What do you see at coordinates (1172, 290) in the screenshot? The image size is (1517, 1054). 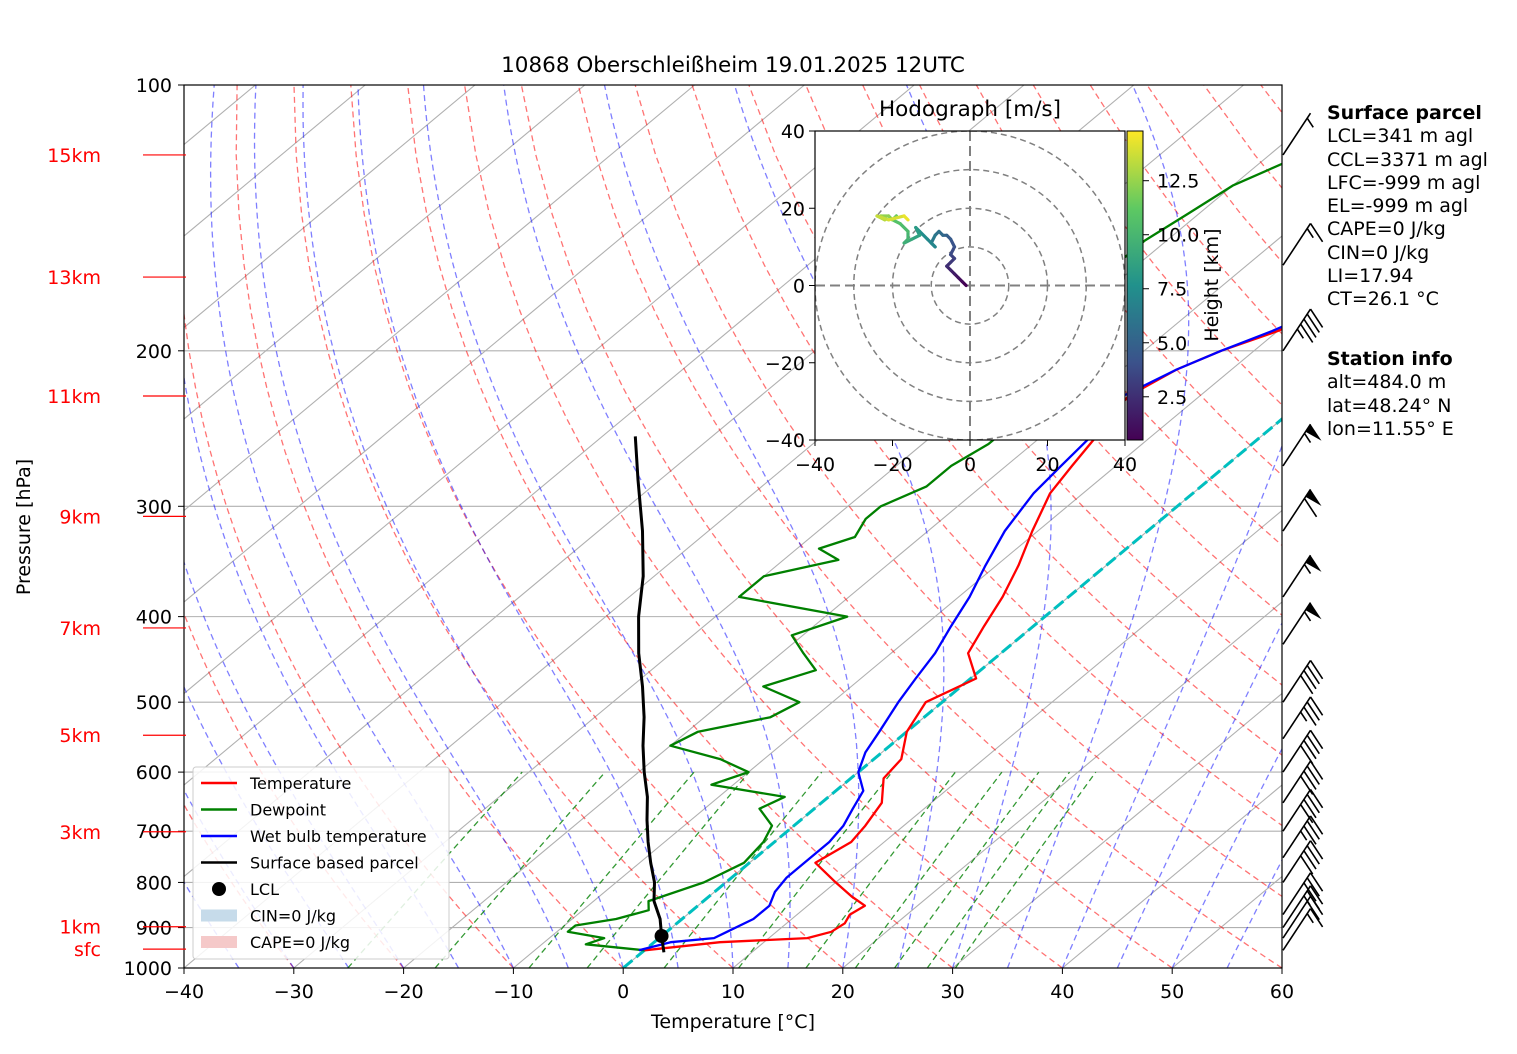 I see `colorbar-tick-label: 7.5` at bounding box center [1172, 290].